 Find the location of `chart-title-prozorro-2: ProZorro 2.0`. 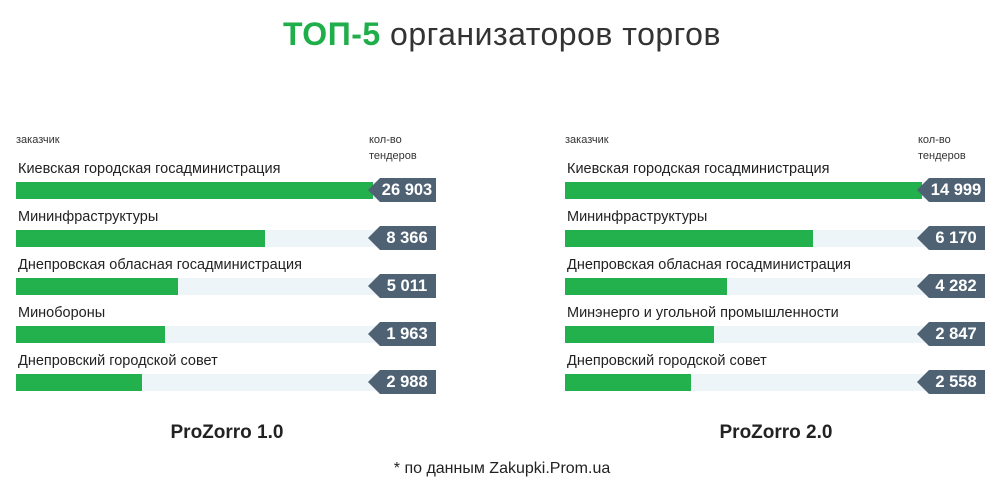

chart-title-prozorro-2: ProZorro 2.0 is located at coordinates (776, 432).